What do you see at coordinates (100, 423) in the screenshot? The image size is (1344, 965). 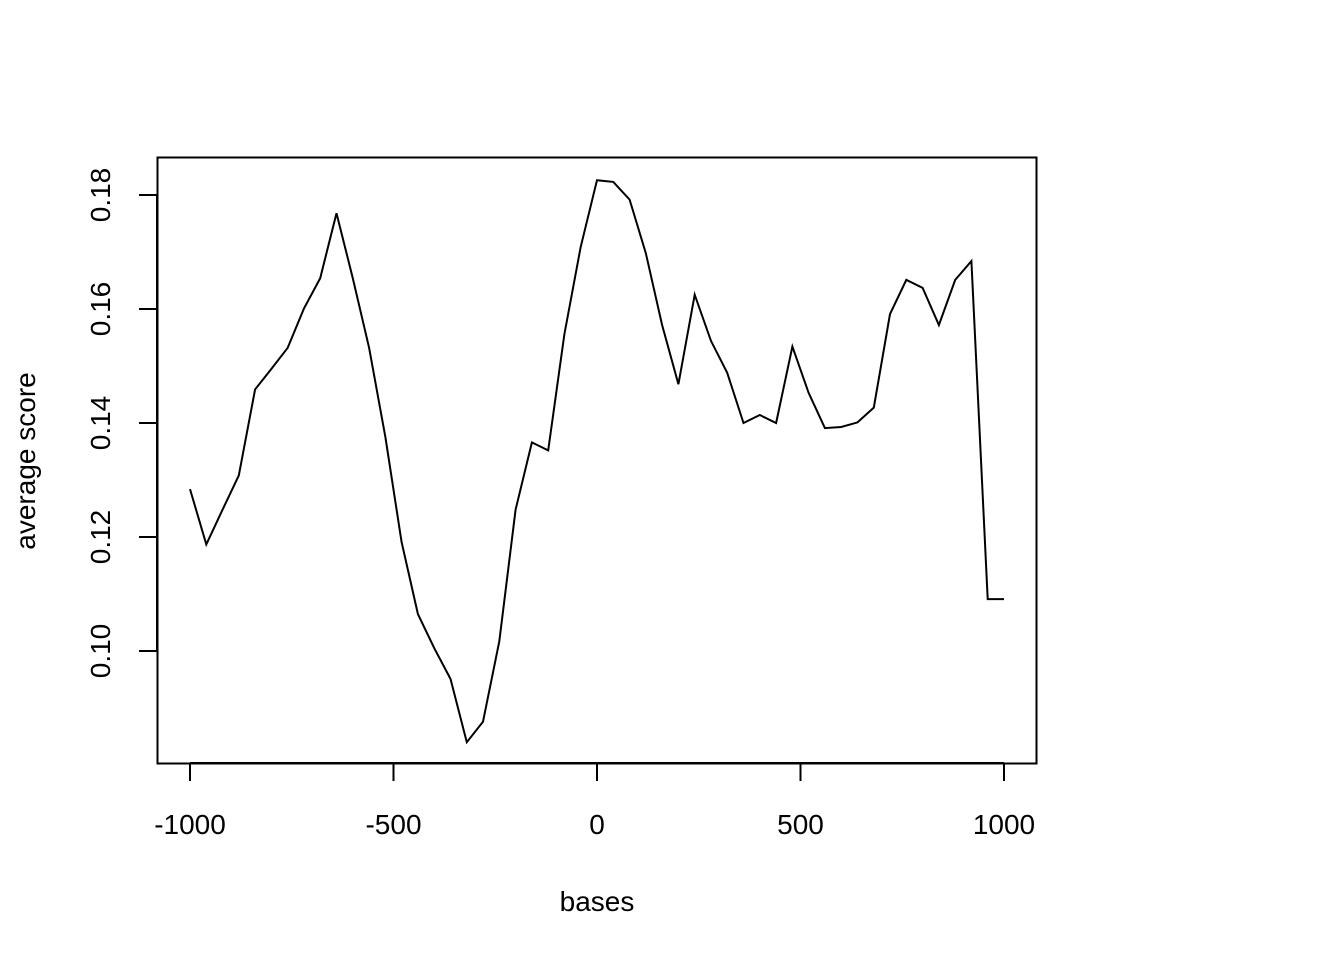 I see `y-tick-label: 0.14` at bounding box center [100, 423].